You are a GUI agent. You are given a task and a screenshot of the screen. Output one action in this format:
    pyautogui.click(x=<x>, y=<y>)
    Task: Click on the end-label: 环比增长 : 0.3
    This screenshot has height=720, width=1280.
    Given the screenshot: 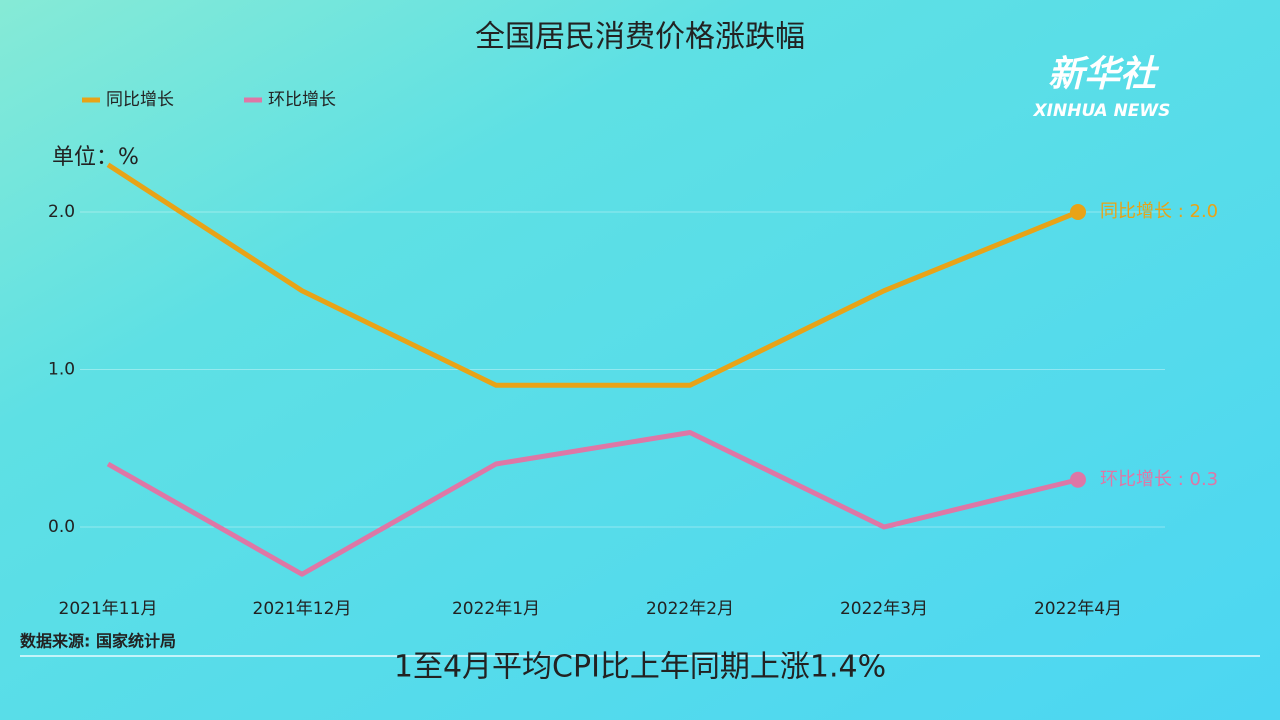 What is the action you would take?
    pyautogui.click(x=1159, y=479)
    